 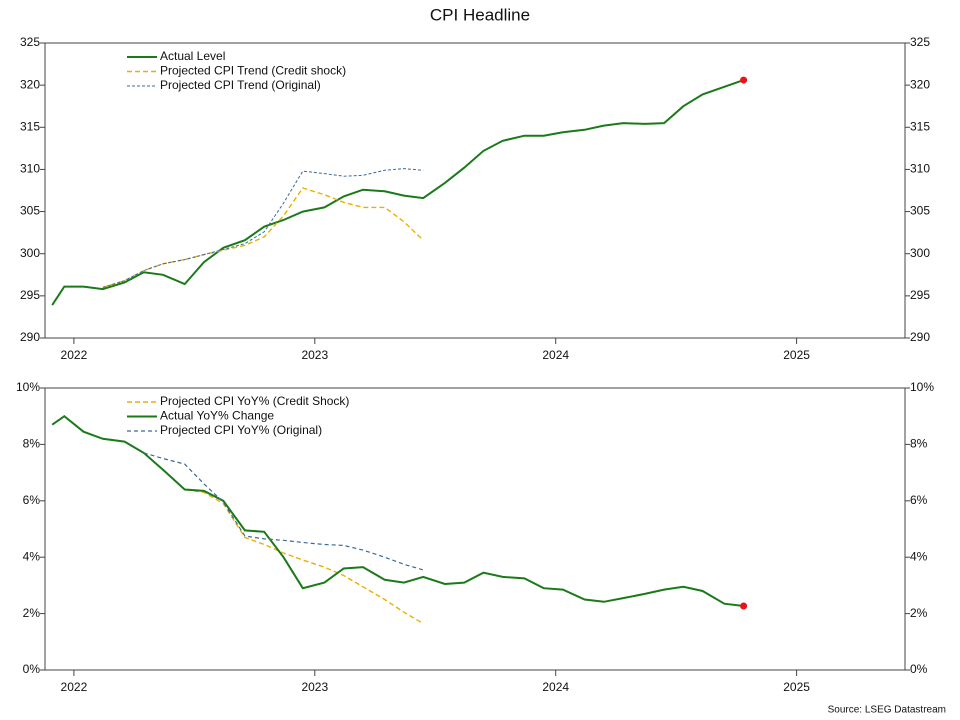 What do you see at coordinates (30, 337) in the screenshot?
I see `y-tick-label: 290` at bounding box center [30, 337].